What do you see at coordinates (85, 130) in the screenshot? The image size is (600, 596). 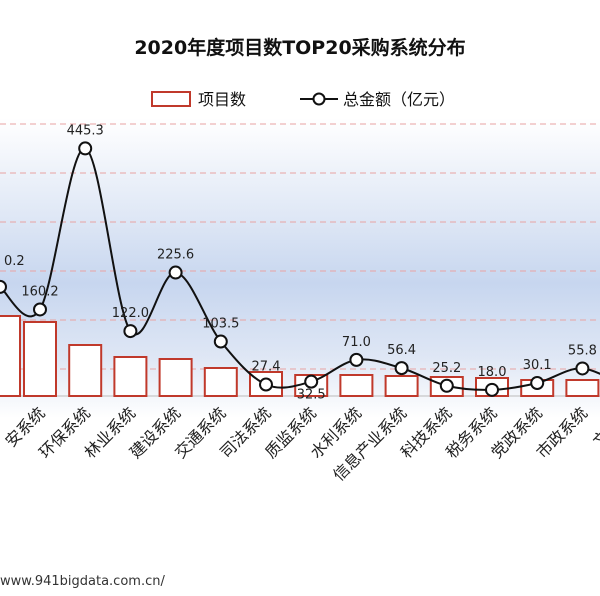 I see `data-label: 445.3` at bounding box center [85, 130].